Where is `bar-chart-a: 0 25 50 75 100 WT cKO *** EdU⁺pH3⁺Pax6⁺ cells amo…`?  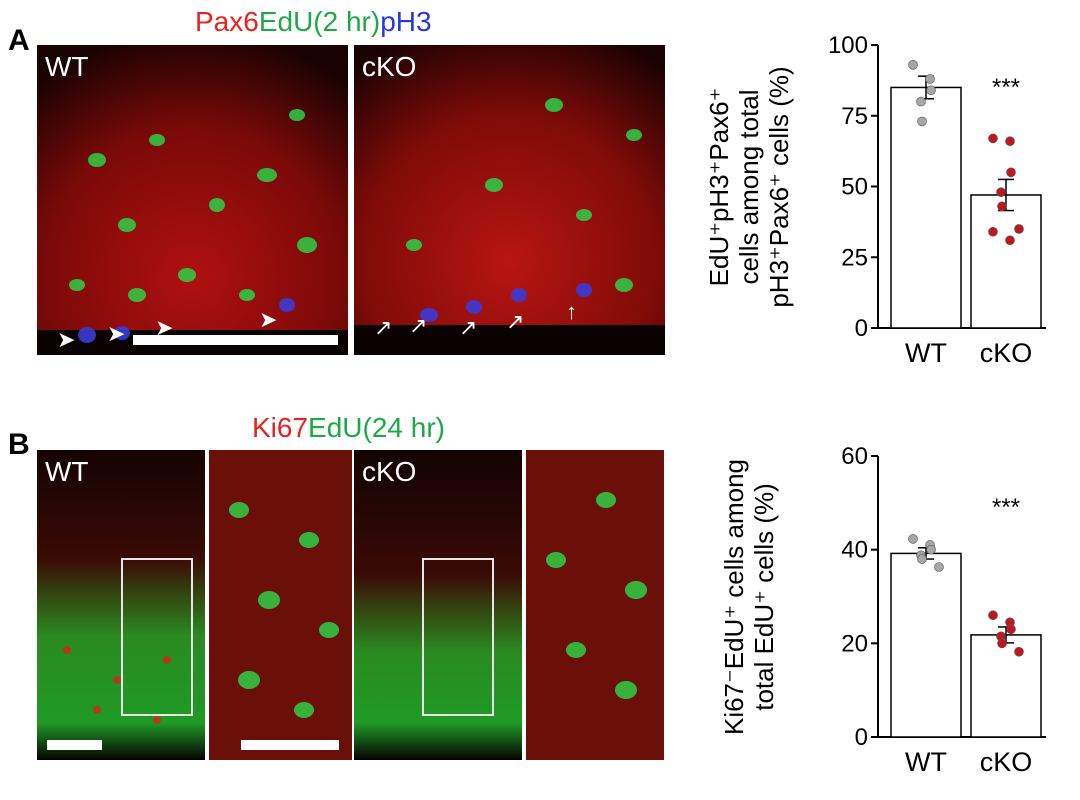 bar-chart-a: 0 25 50 75 100 WT cKO *** EdU⁺pH3⁺Pax6⁺ cells amo… is located at coordinates (875, 200).